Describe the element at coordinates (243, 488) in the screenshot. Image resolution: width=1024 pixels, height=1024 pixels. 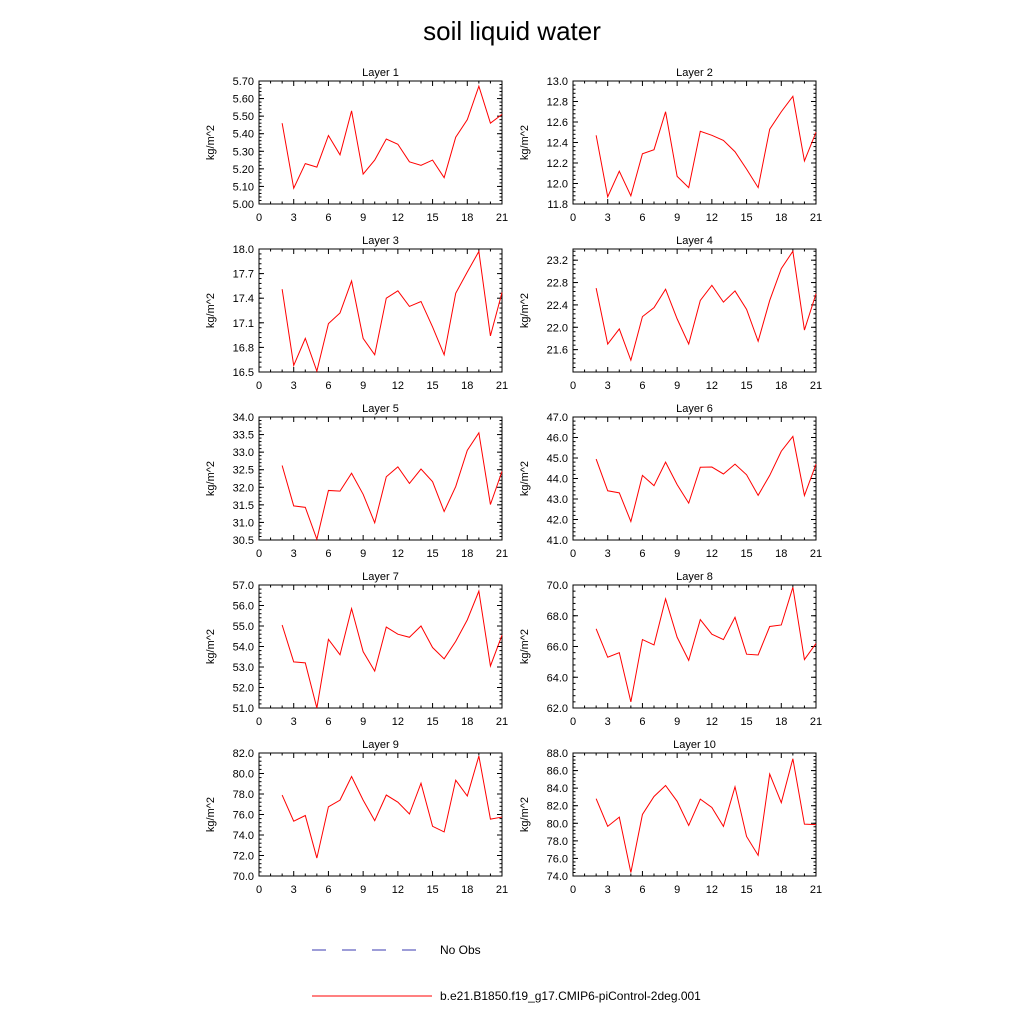
I see `y-tick-label: 32.0` at that location.